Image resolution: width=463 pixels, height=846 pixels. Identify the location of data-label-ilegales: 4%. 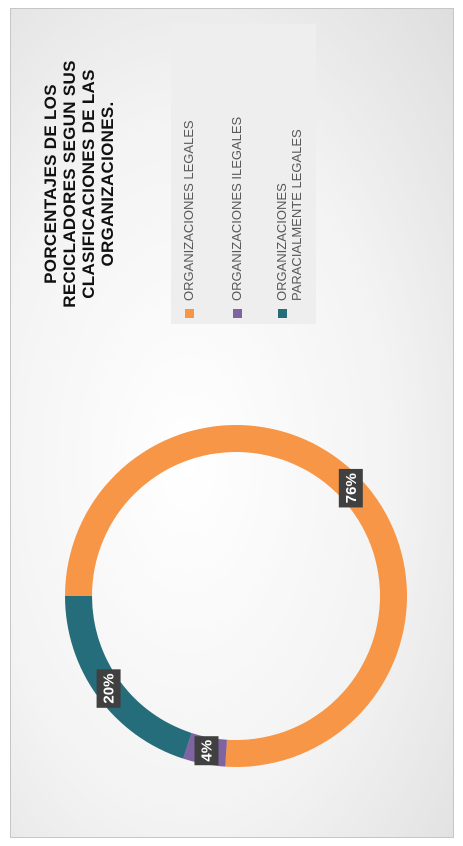
(206, 751).